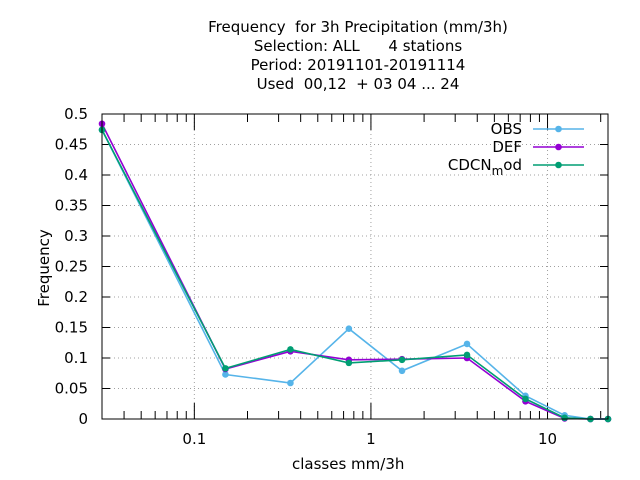 The width and height of the screenshot is (640, 480). Describe the element at coordinates (371, 439) in the screenshot. I see `x-tick-label: 1` at that location.